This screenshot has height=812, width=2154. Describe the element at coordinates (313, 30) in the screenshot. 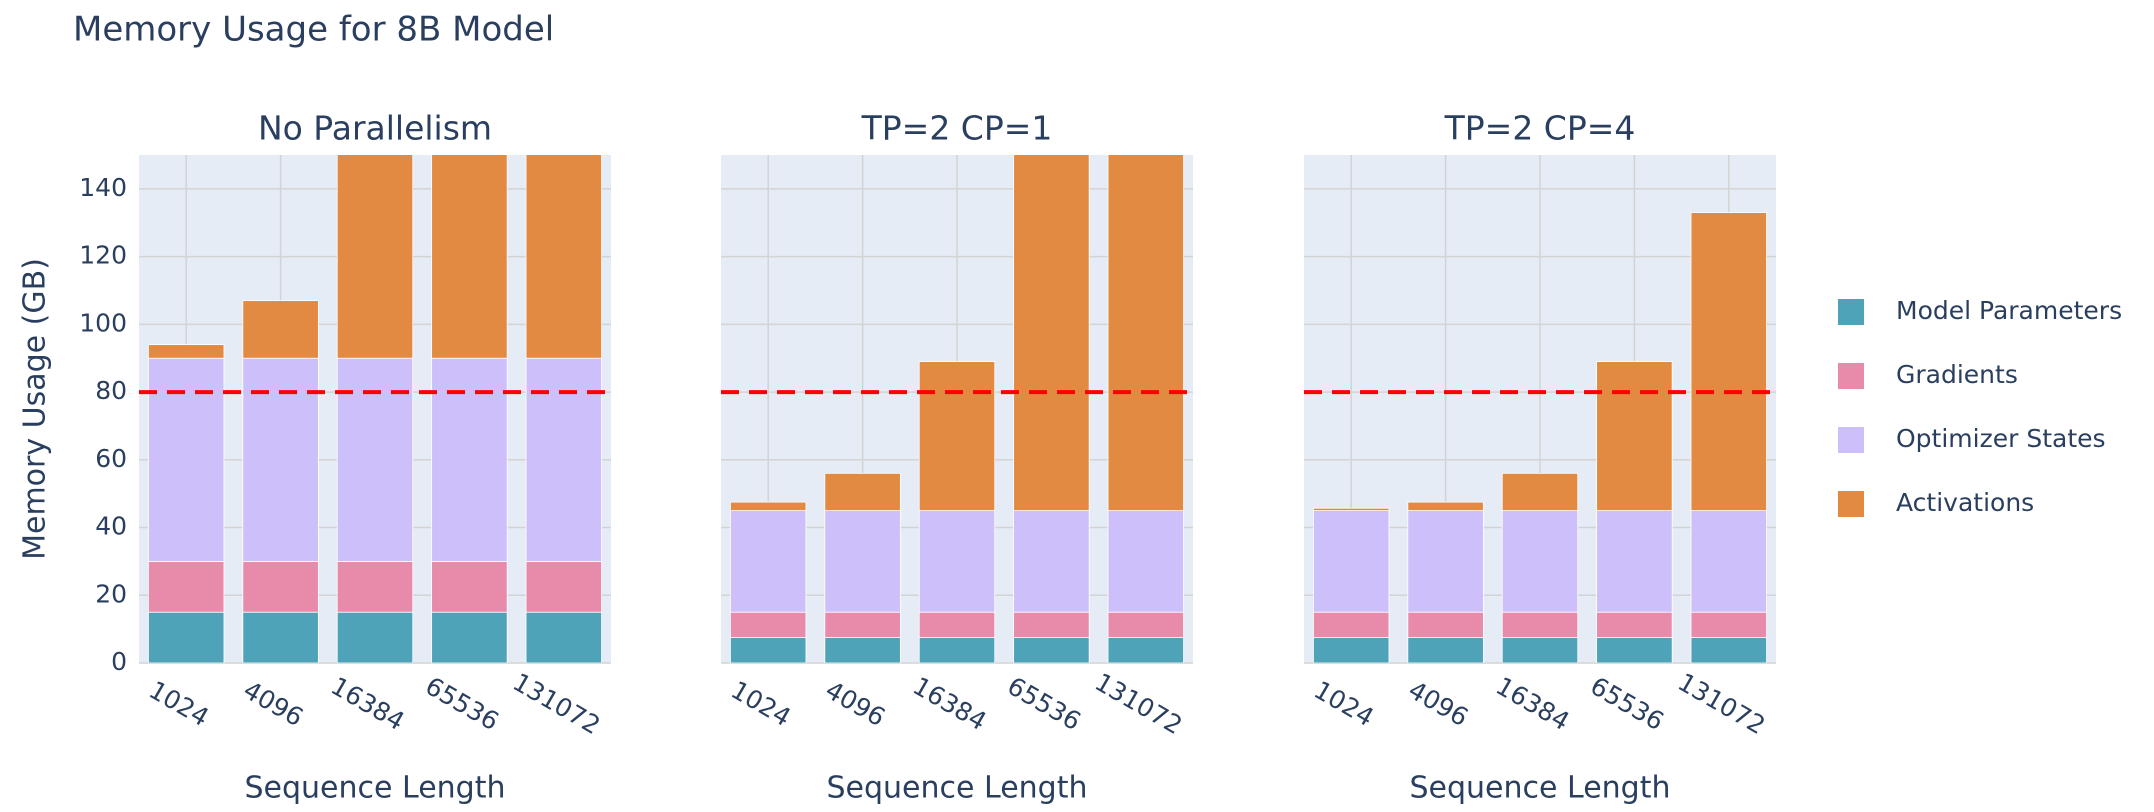

I see `figure-title: Memory Usage for 8B Model` at that location.